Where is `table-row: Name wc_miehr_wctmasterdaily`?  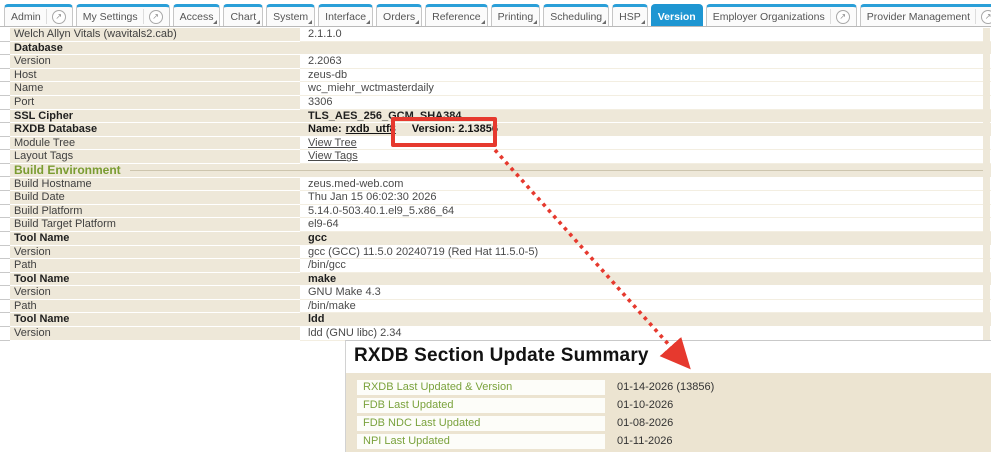
table-row: Name wc_miehr_wctmasterdaily is located at coordinates (495, 89).